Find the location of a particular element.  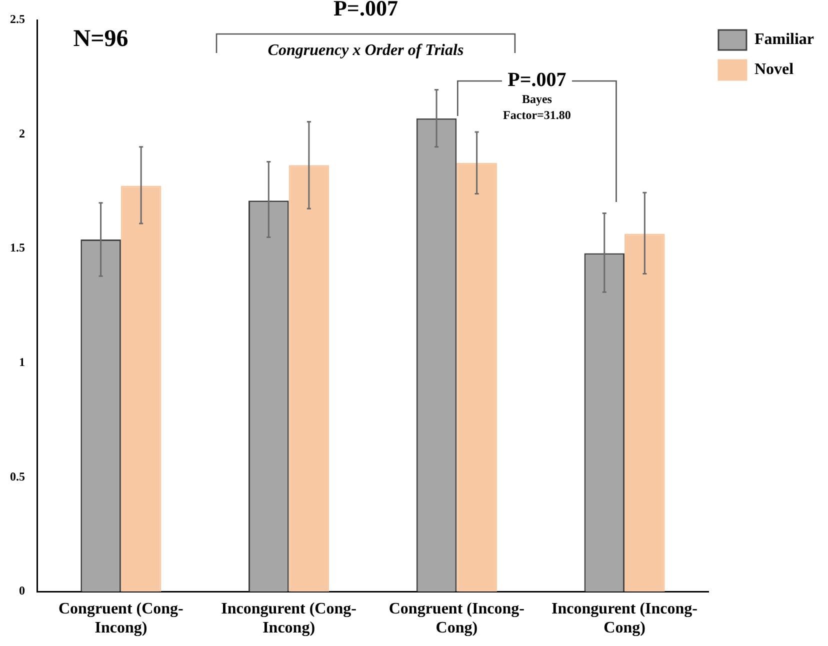

y-tick-label: 1 is located at coordinates (22, 362).